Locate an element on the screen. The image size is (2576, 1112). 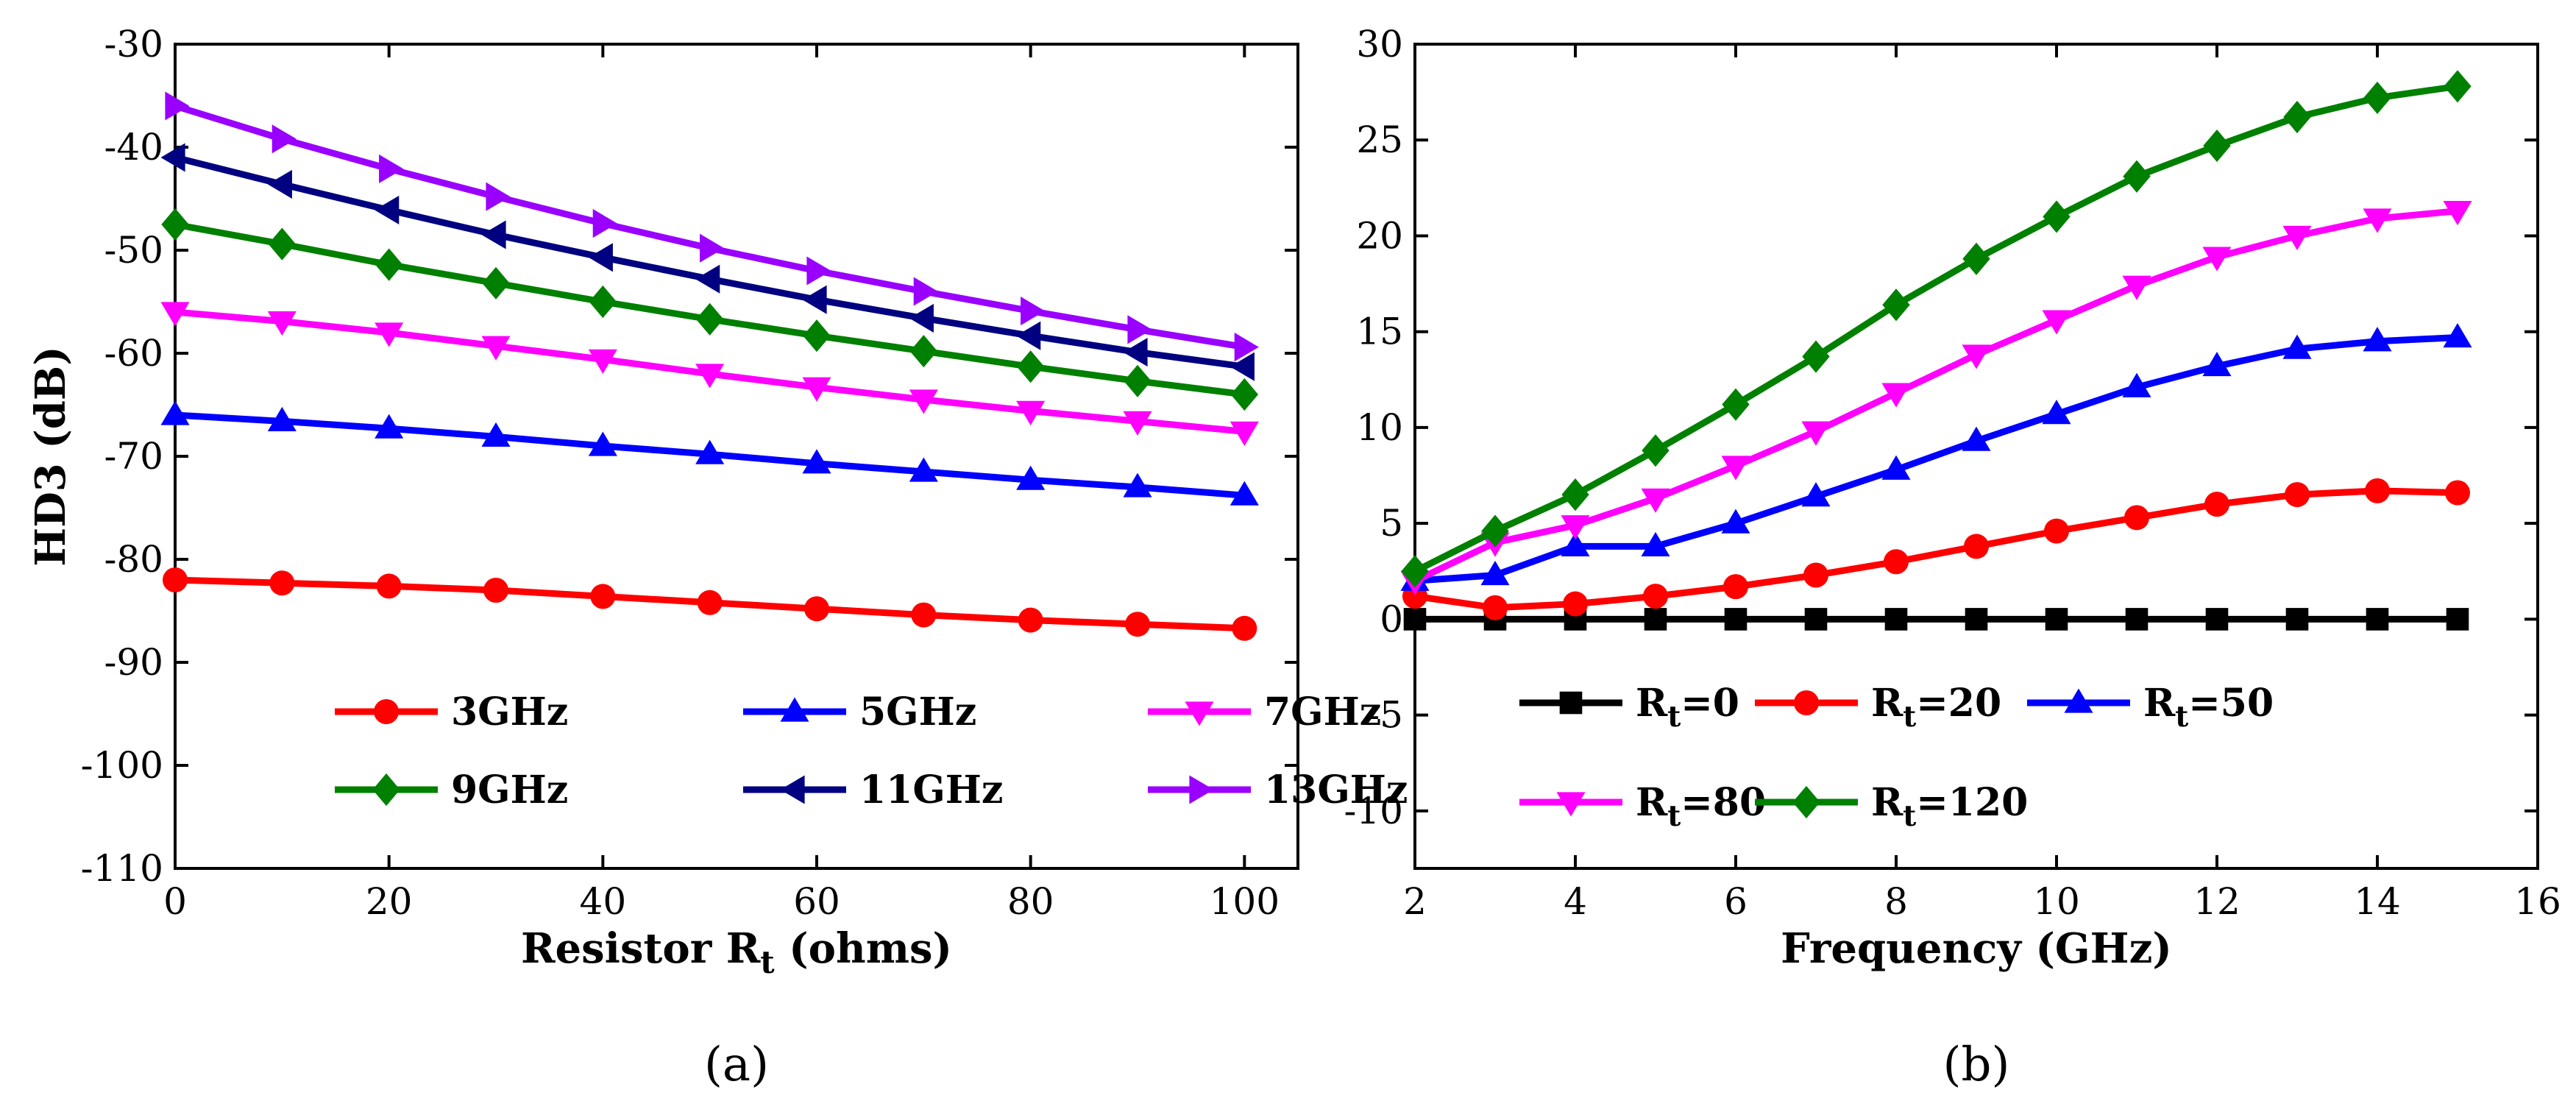
panel-caption: (a) is located at coordinates (736, 1065).